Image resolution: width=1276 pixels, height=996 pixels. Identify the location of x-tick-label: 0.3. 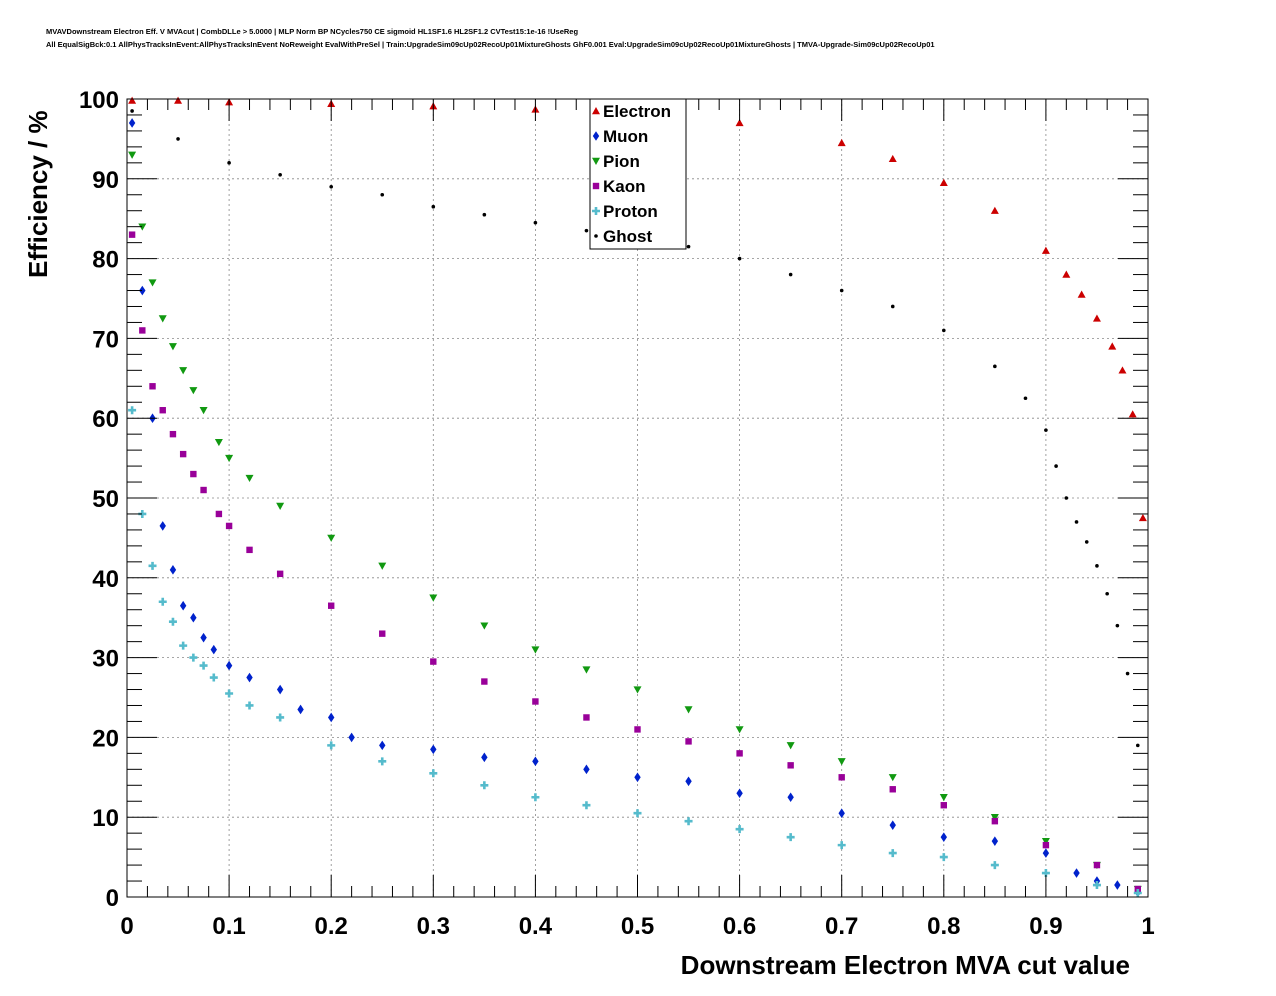
(433, 926).